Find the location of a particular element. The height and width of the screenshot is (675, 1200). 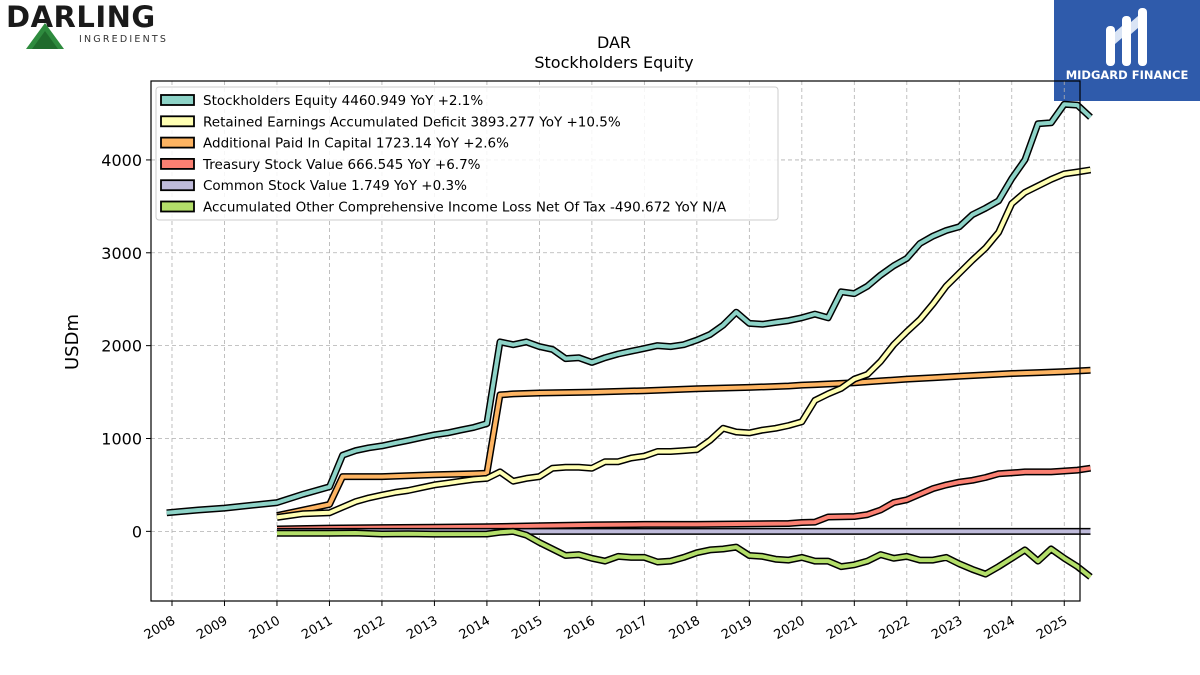

legend-box is located at coordinates (467, 153).